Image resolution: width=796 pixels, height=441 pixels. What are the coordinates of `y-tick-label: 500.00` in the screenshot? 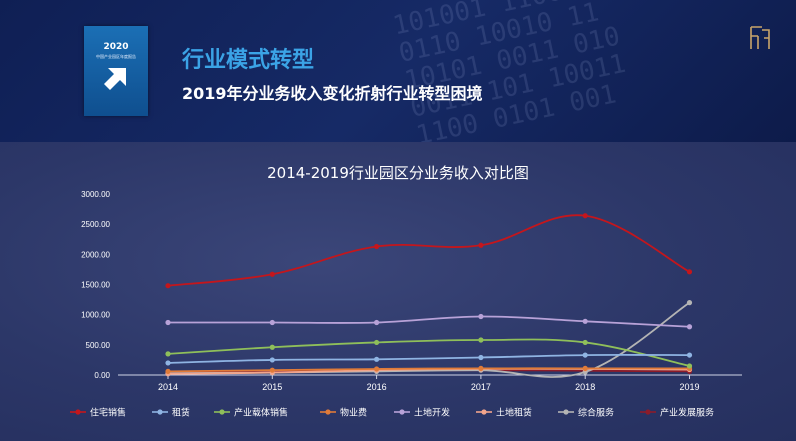 It's located at (98, 345).